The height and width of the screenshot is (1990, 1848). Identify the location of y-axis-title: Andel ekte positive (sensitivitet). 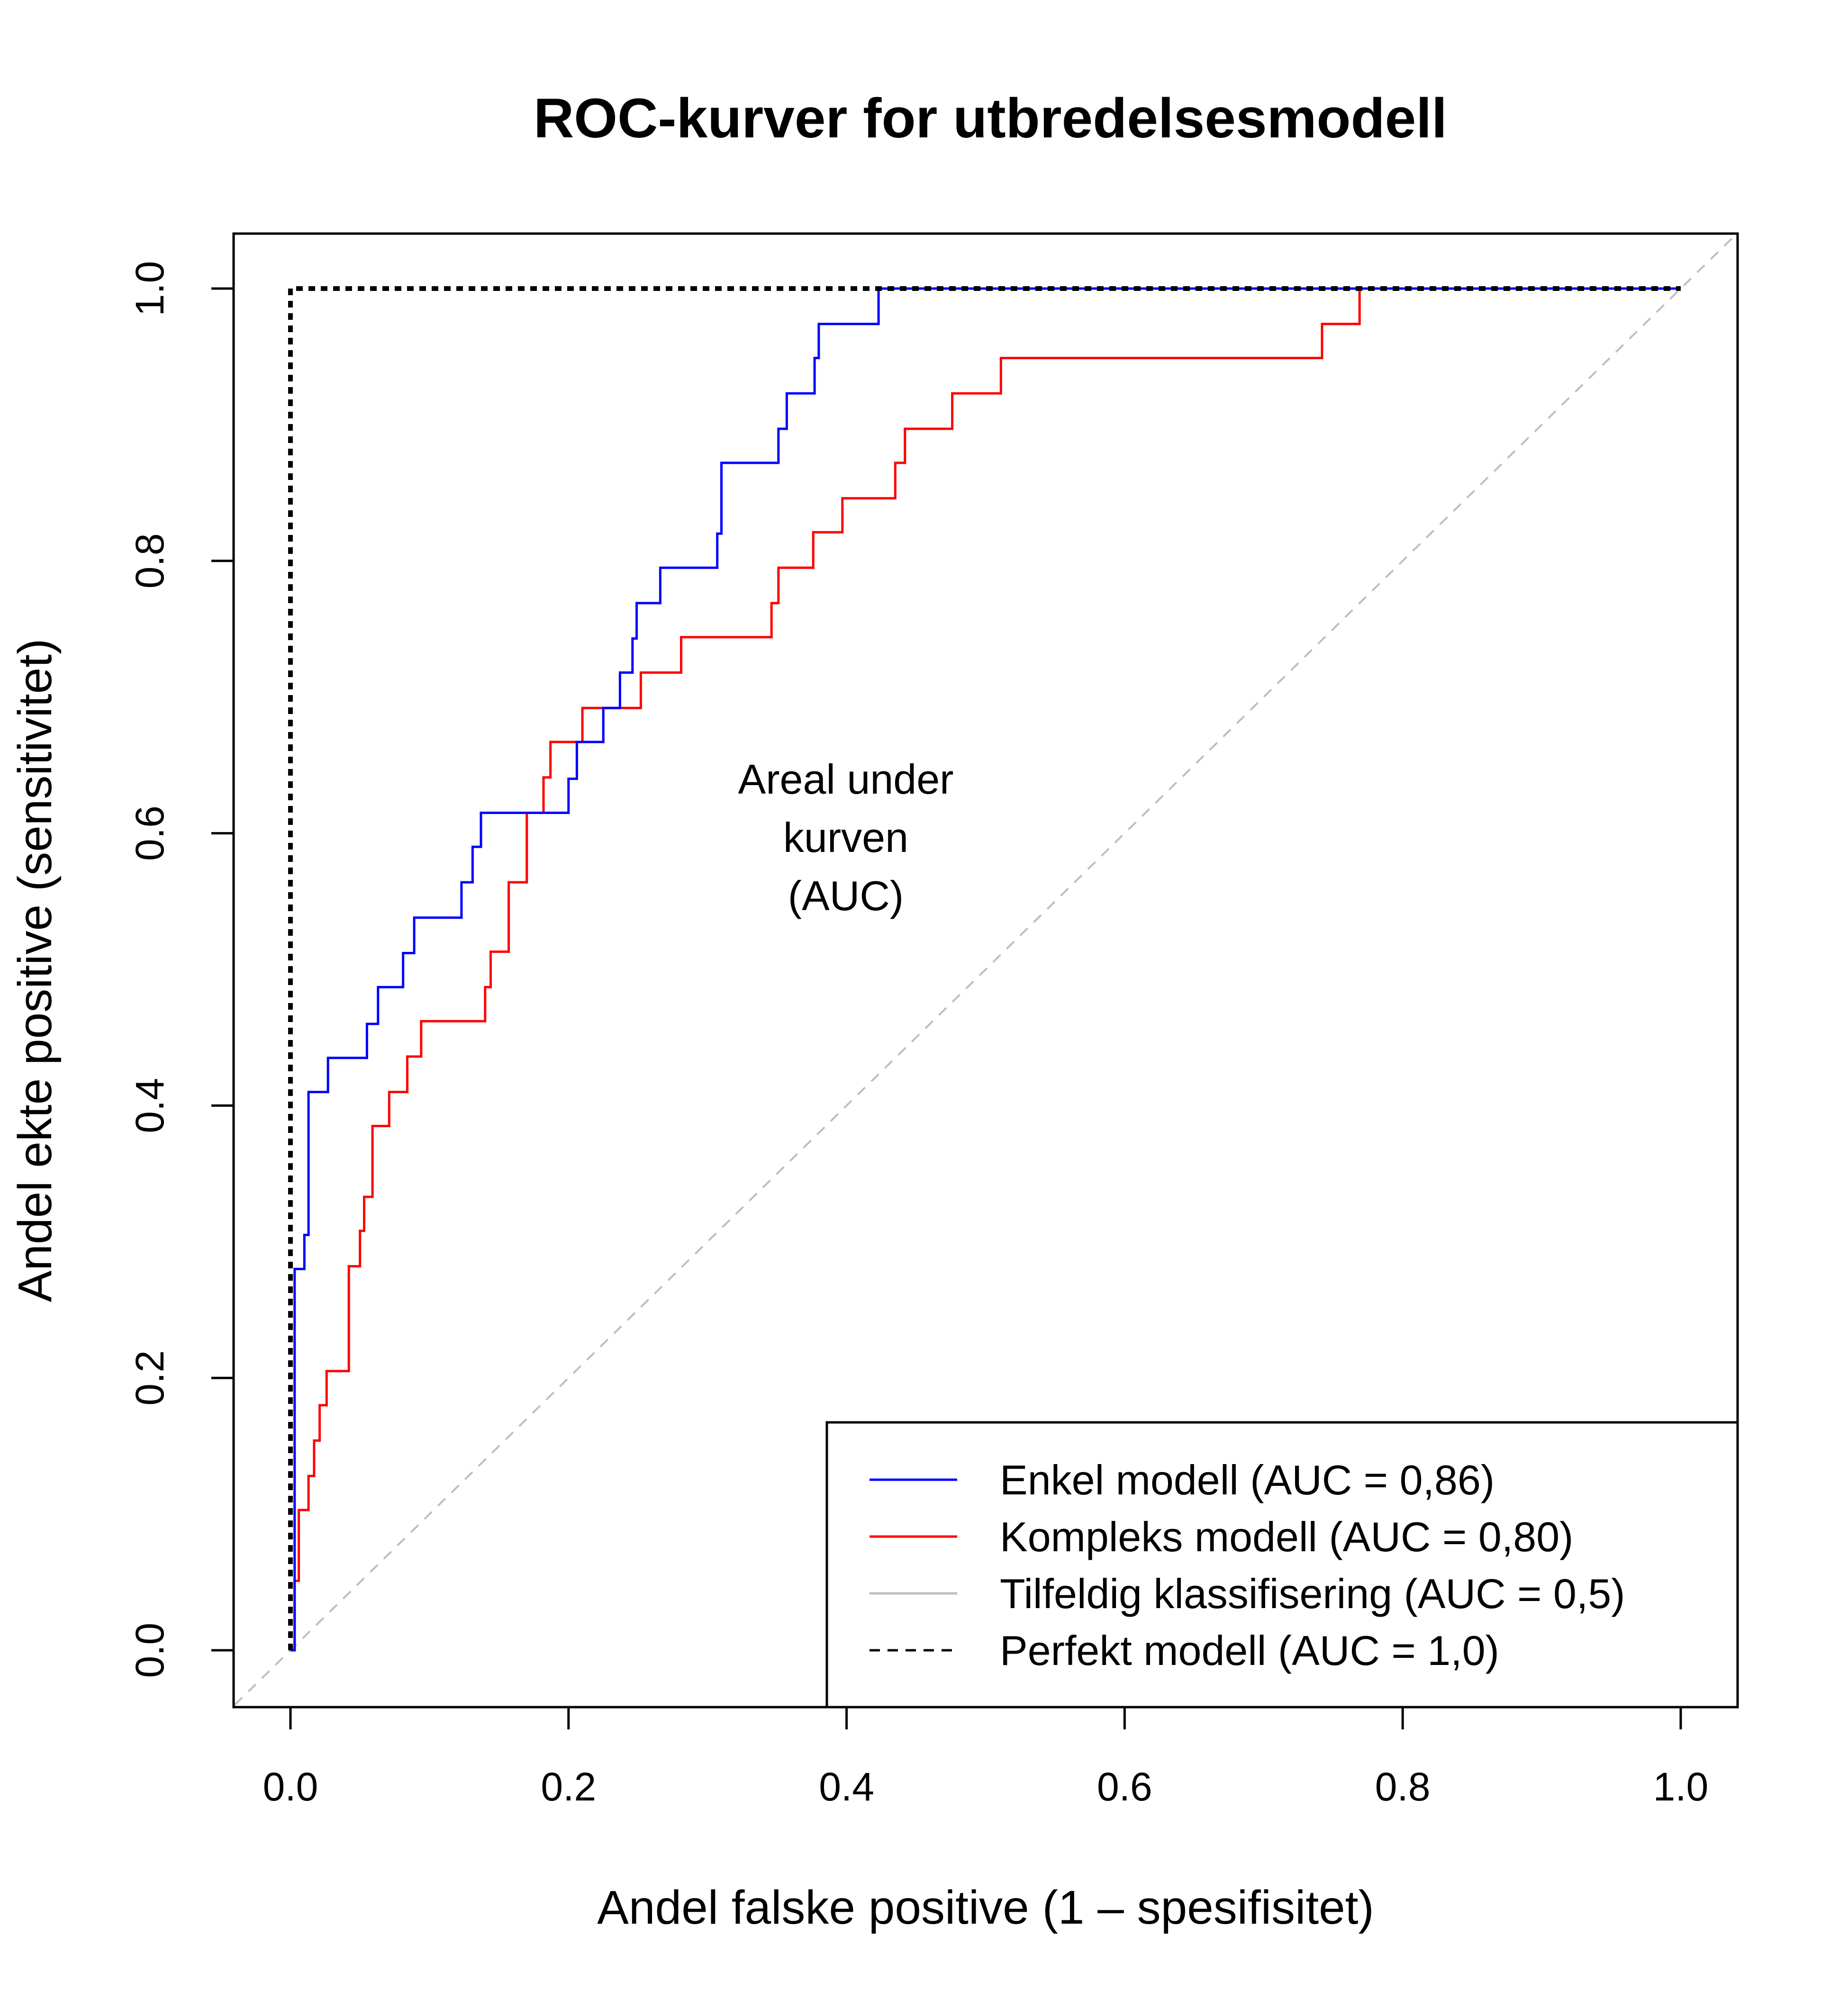
(36, 971).